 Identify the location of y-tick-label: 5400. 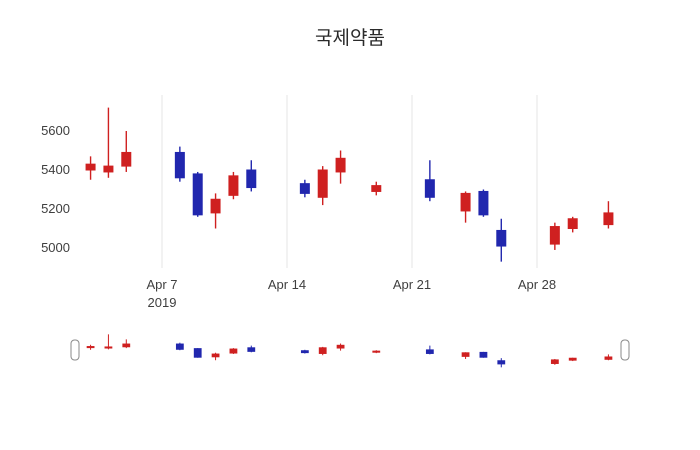
(55, 169).